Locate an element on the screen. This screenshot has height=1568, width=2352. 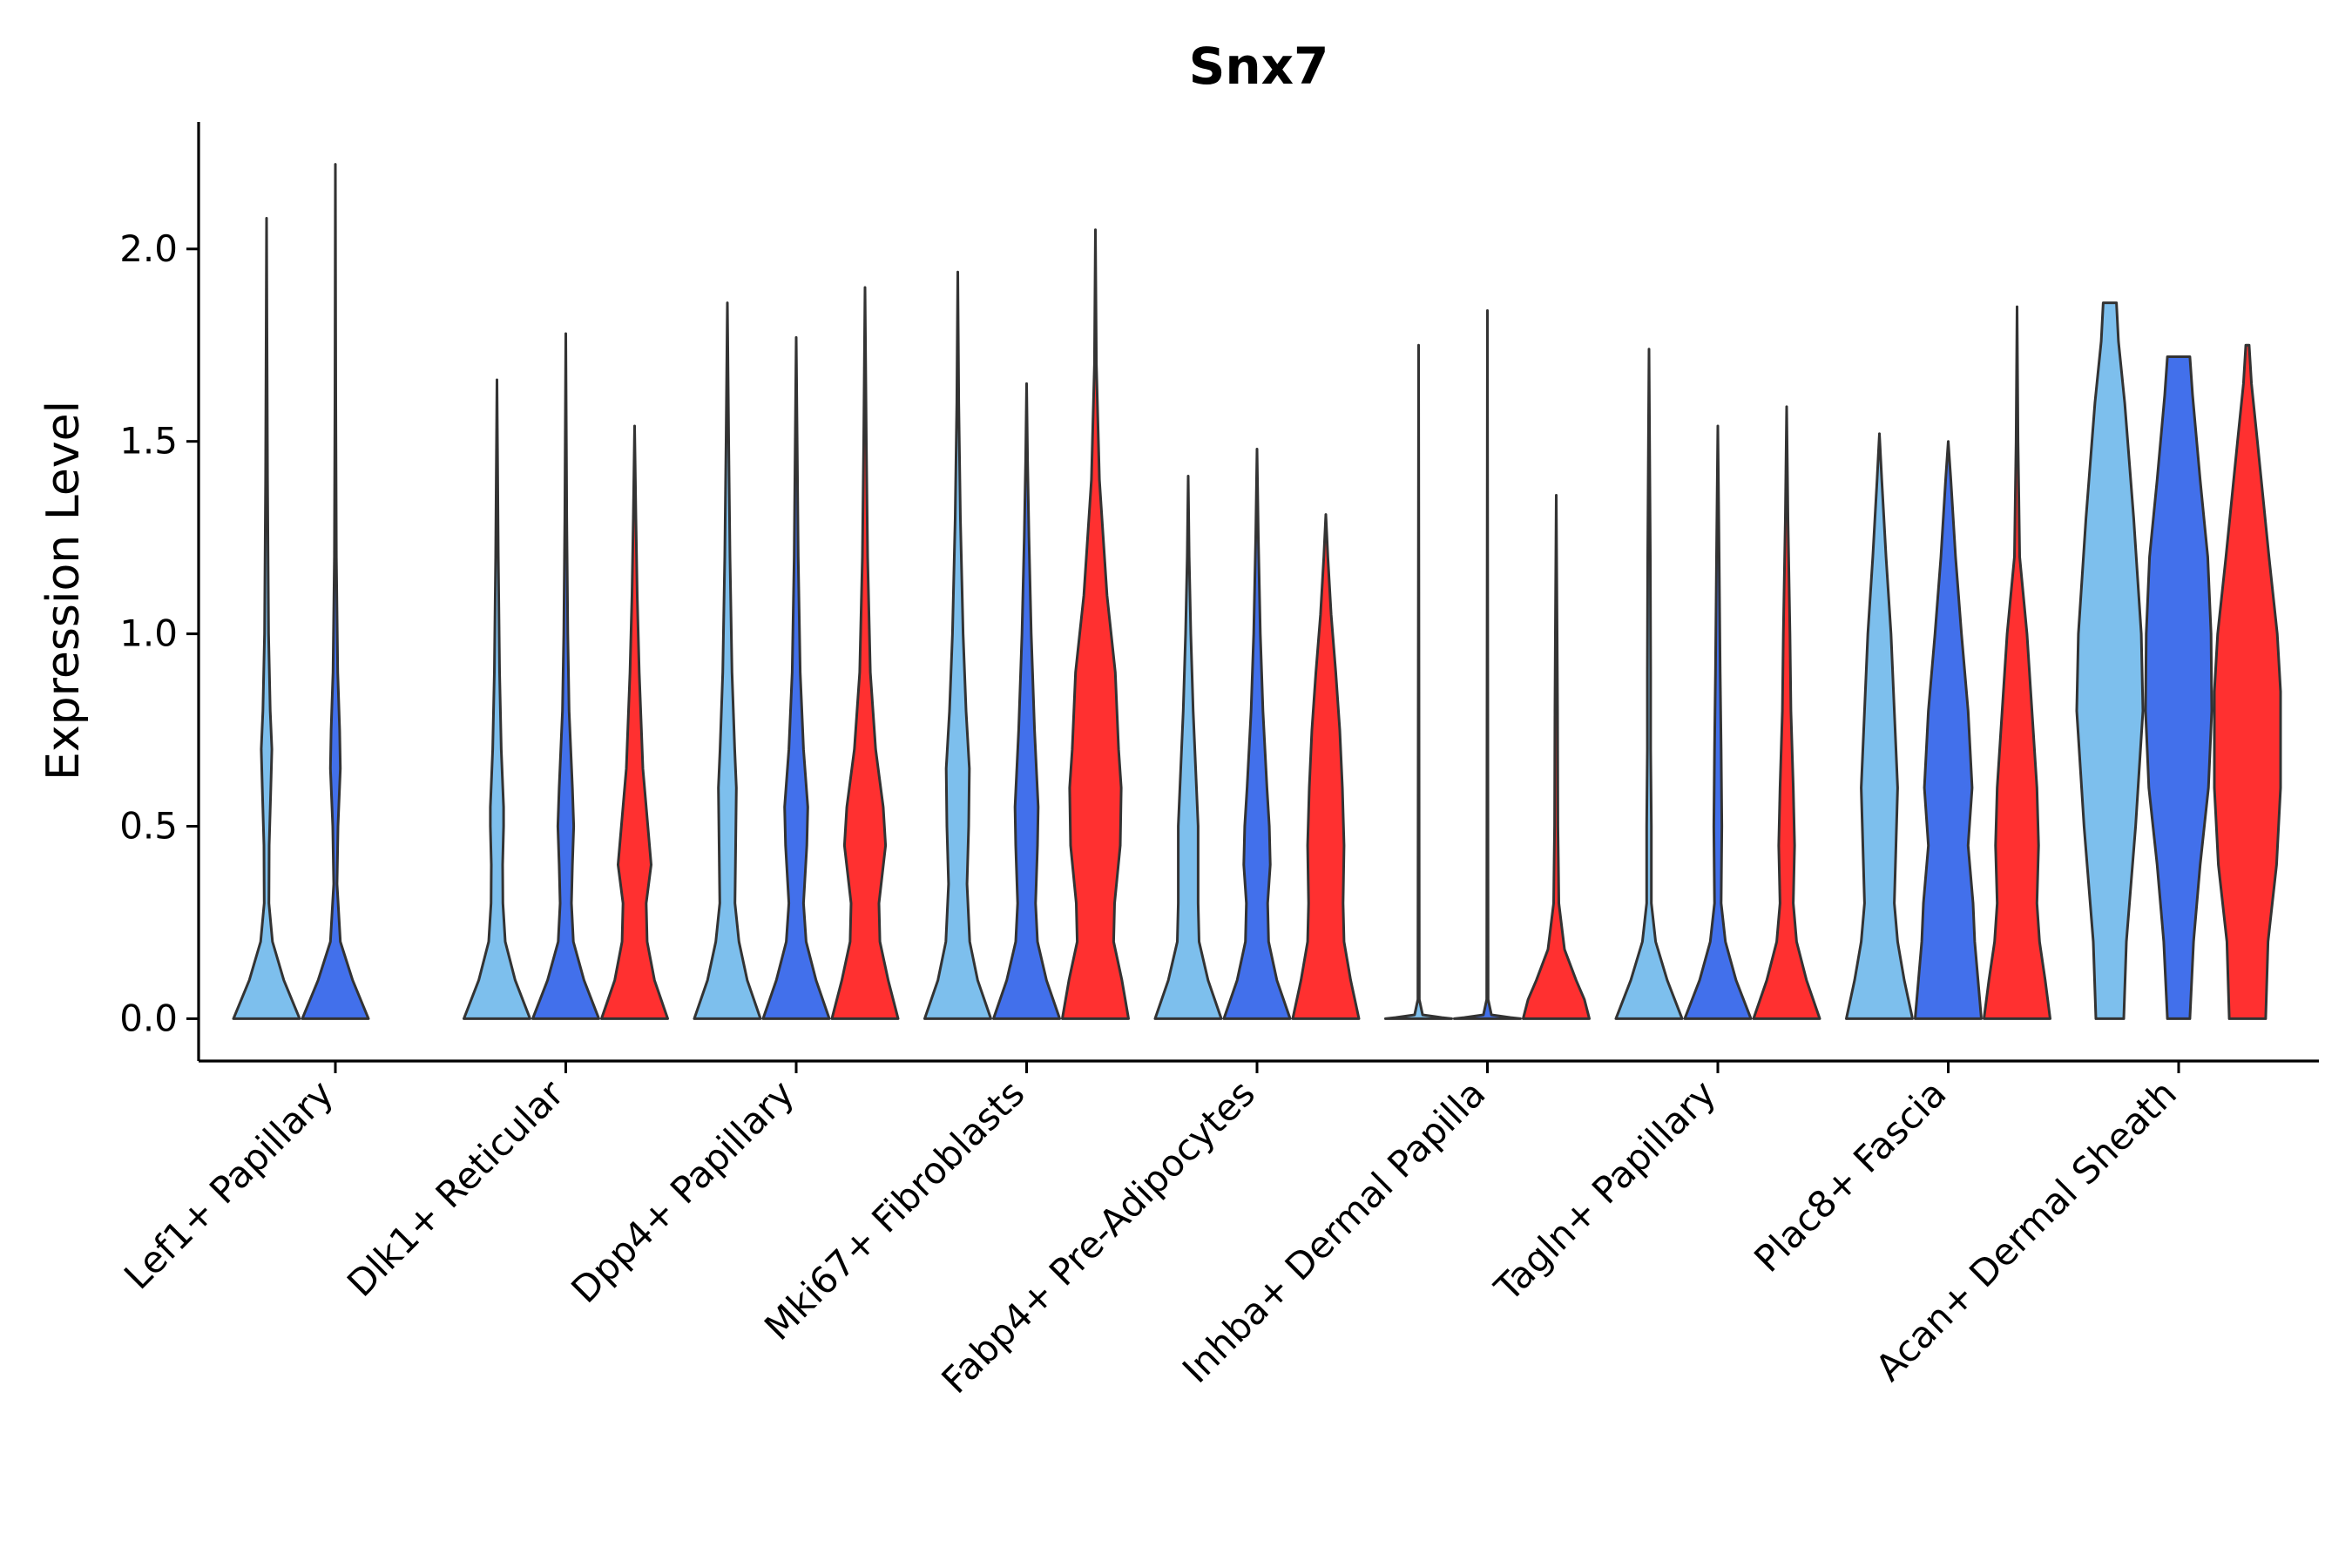
x-tick-label: Tagln+ Papillary is located at coordinates (1605, 1190).